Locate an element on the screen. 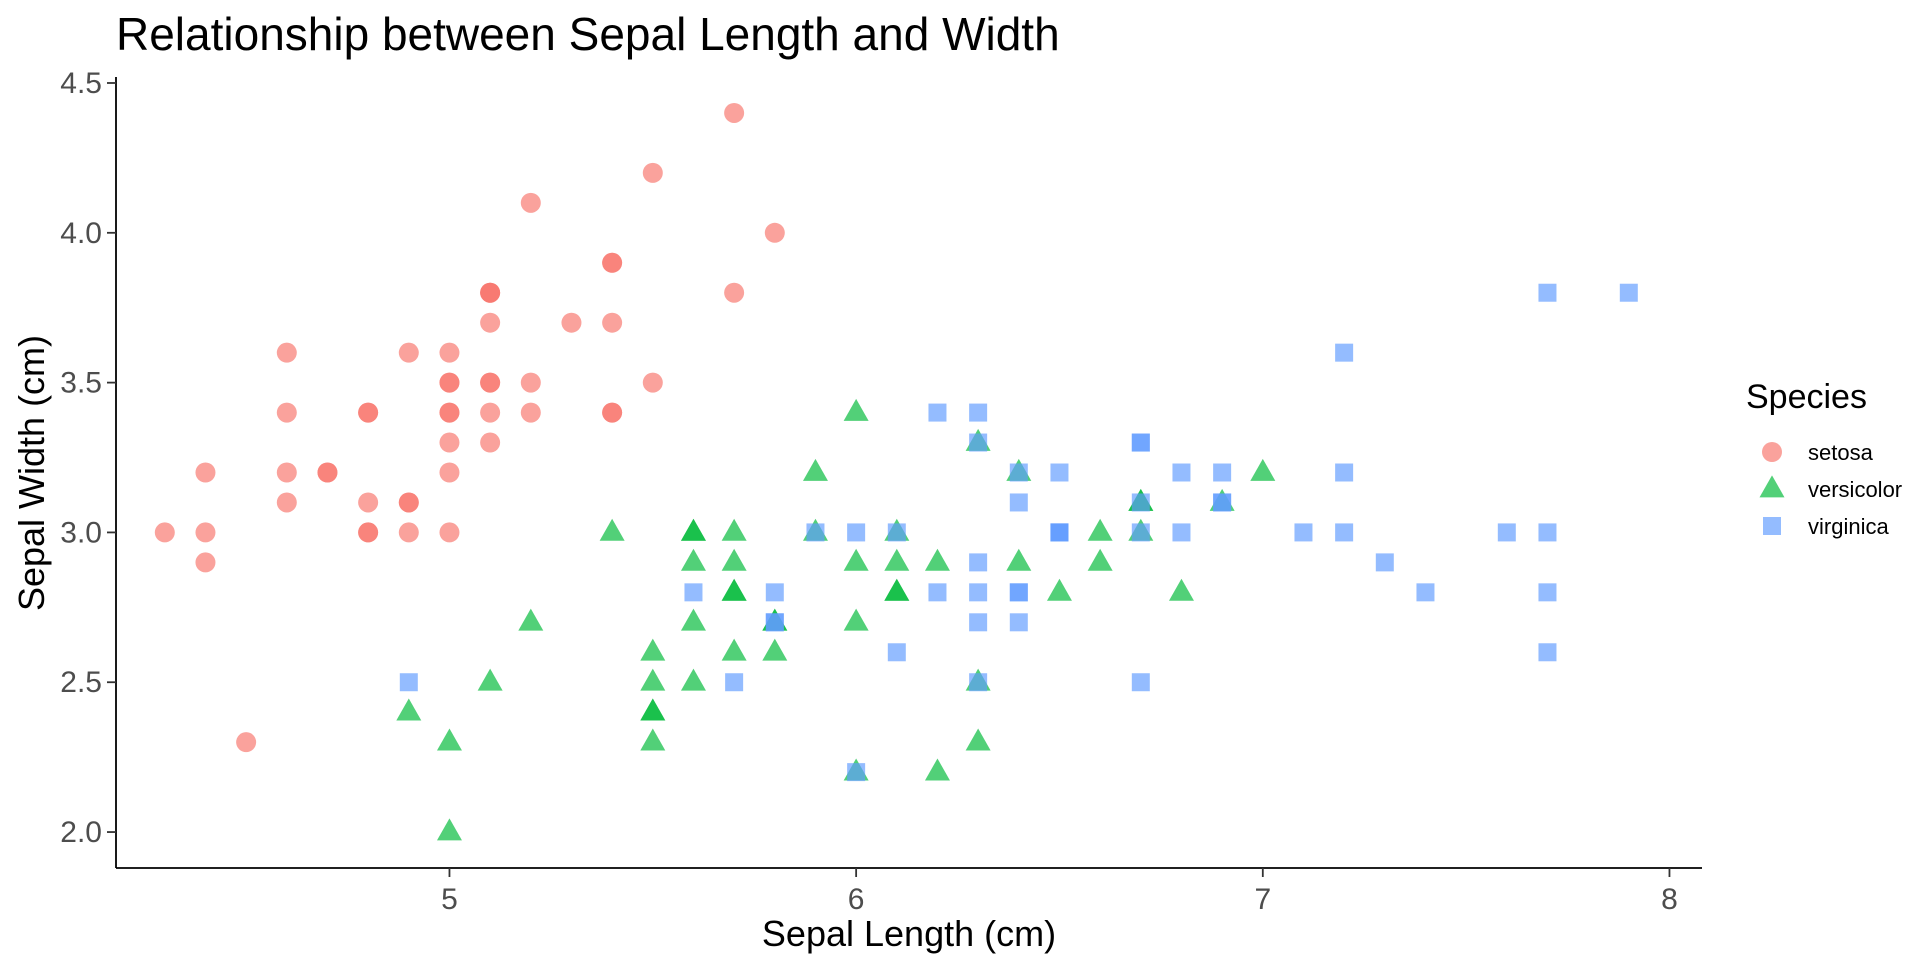 Image resolution: width=1920 pixels, height=965 pixels. legend-label: virginica is located at coordinates (1848, 526).